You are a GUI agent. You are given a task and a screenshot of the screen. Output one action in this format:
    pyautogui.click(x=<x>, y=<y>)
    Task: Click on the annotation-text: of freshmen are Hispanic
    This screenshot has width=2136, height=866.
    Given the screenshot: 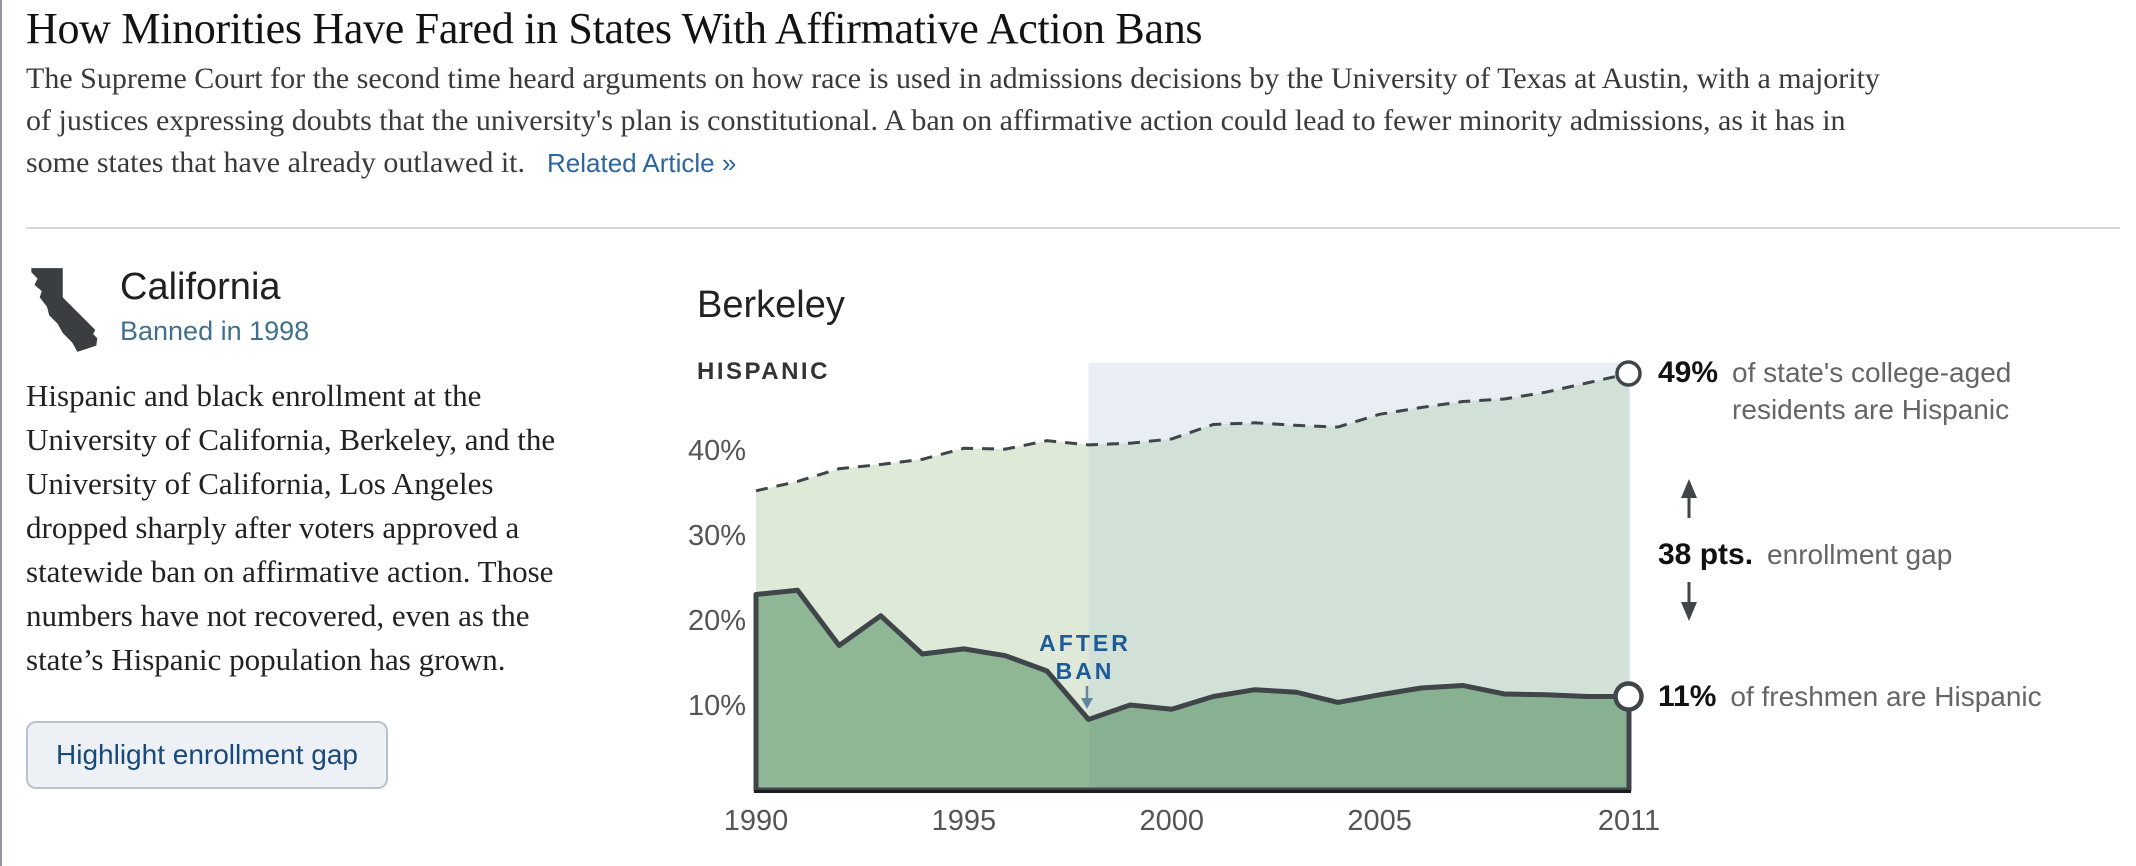 What is the action you would take?
    pyautogui.click(x=1886, y=696)
    